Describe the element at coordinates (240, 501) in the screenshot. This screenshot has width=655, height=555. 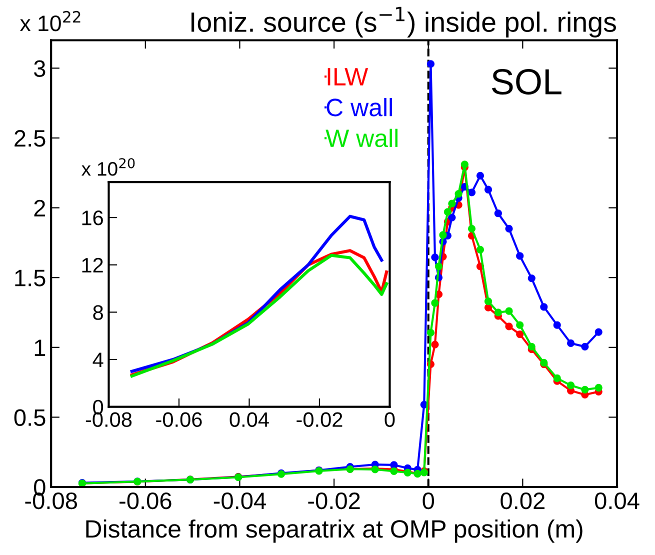
I see `x-tick-label: -0.04` at that location.